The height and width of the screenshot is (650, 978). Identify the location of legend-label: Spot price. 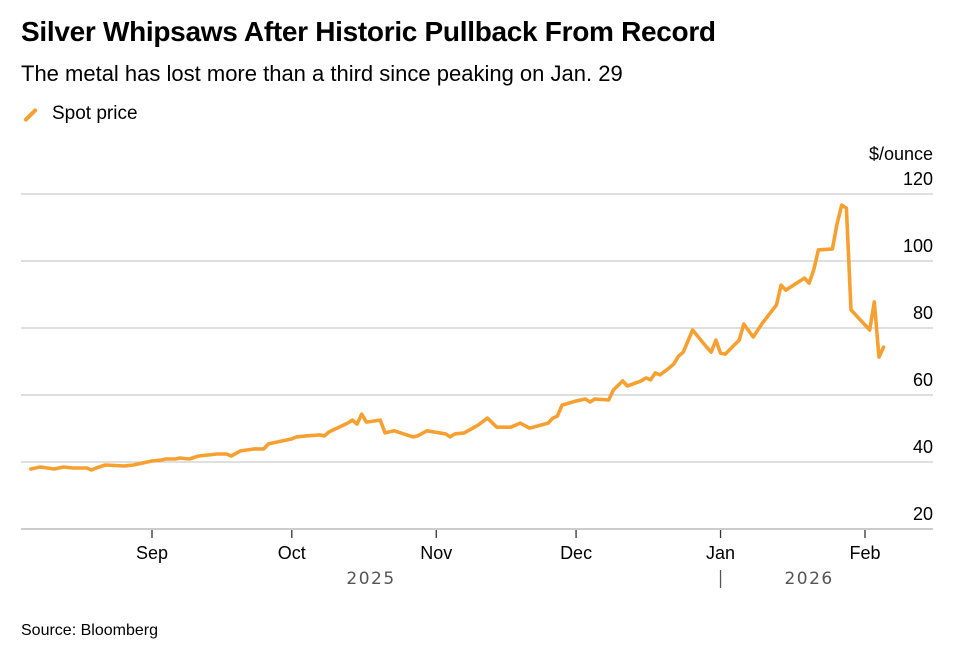
(95, 113).